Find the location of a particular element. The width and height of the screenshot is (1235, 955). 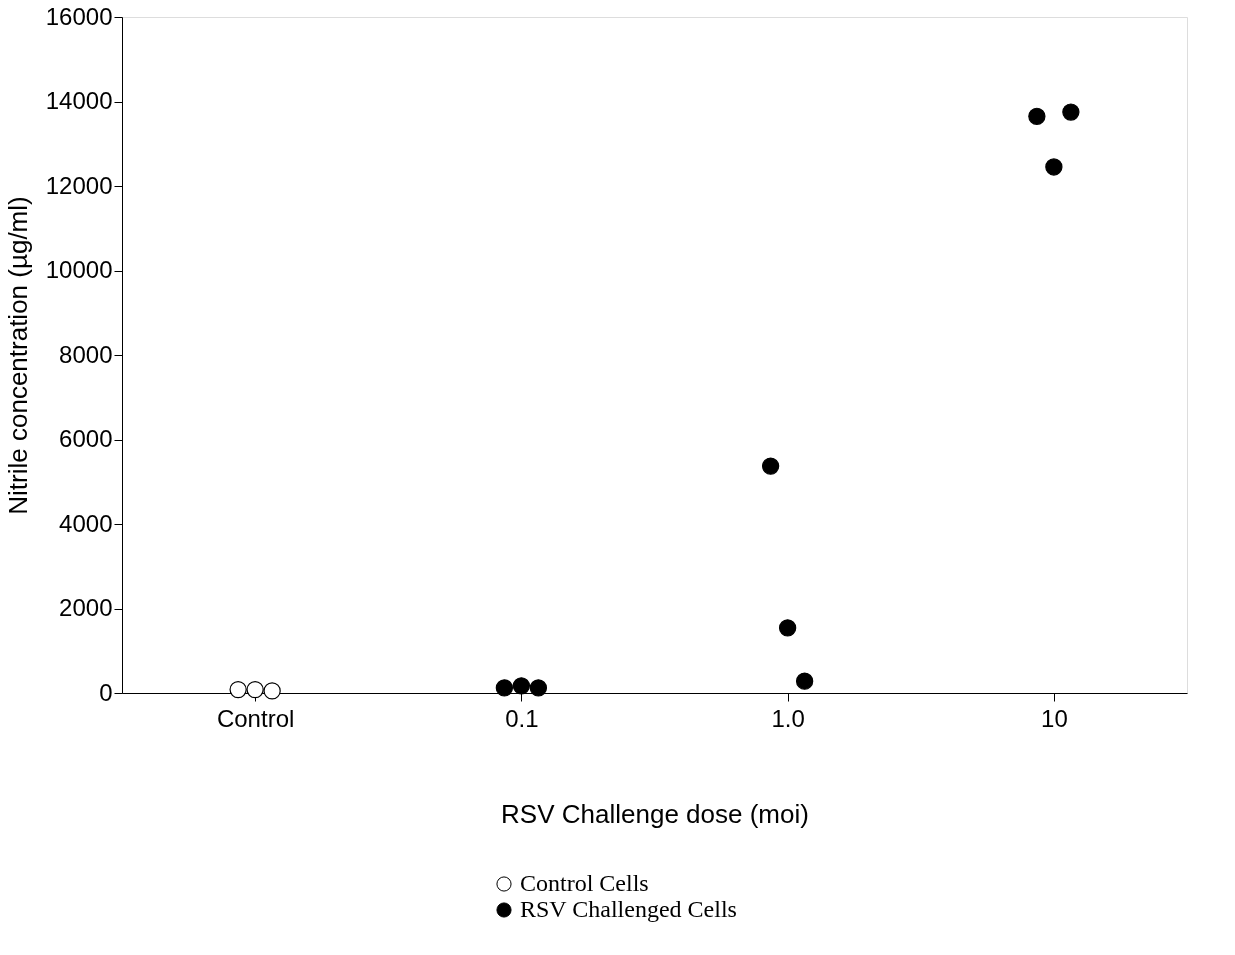

y-axis-title: Nitrile concentration (µg/ml) is located at coordinates (17, 355).